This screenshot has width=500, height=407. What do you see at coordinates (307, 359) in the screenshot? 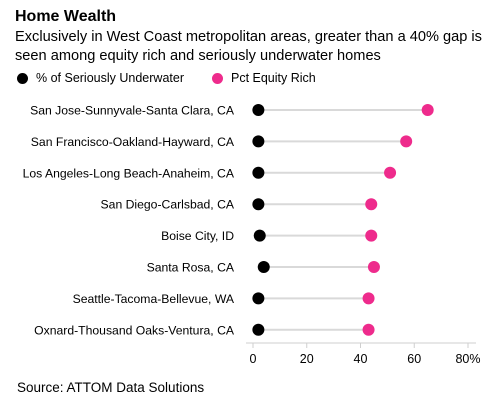
I see `x-tick-label: 20` at bounding box center [307, 359].